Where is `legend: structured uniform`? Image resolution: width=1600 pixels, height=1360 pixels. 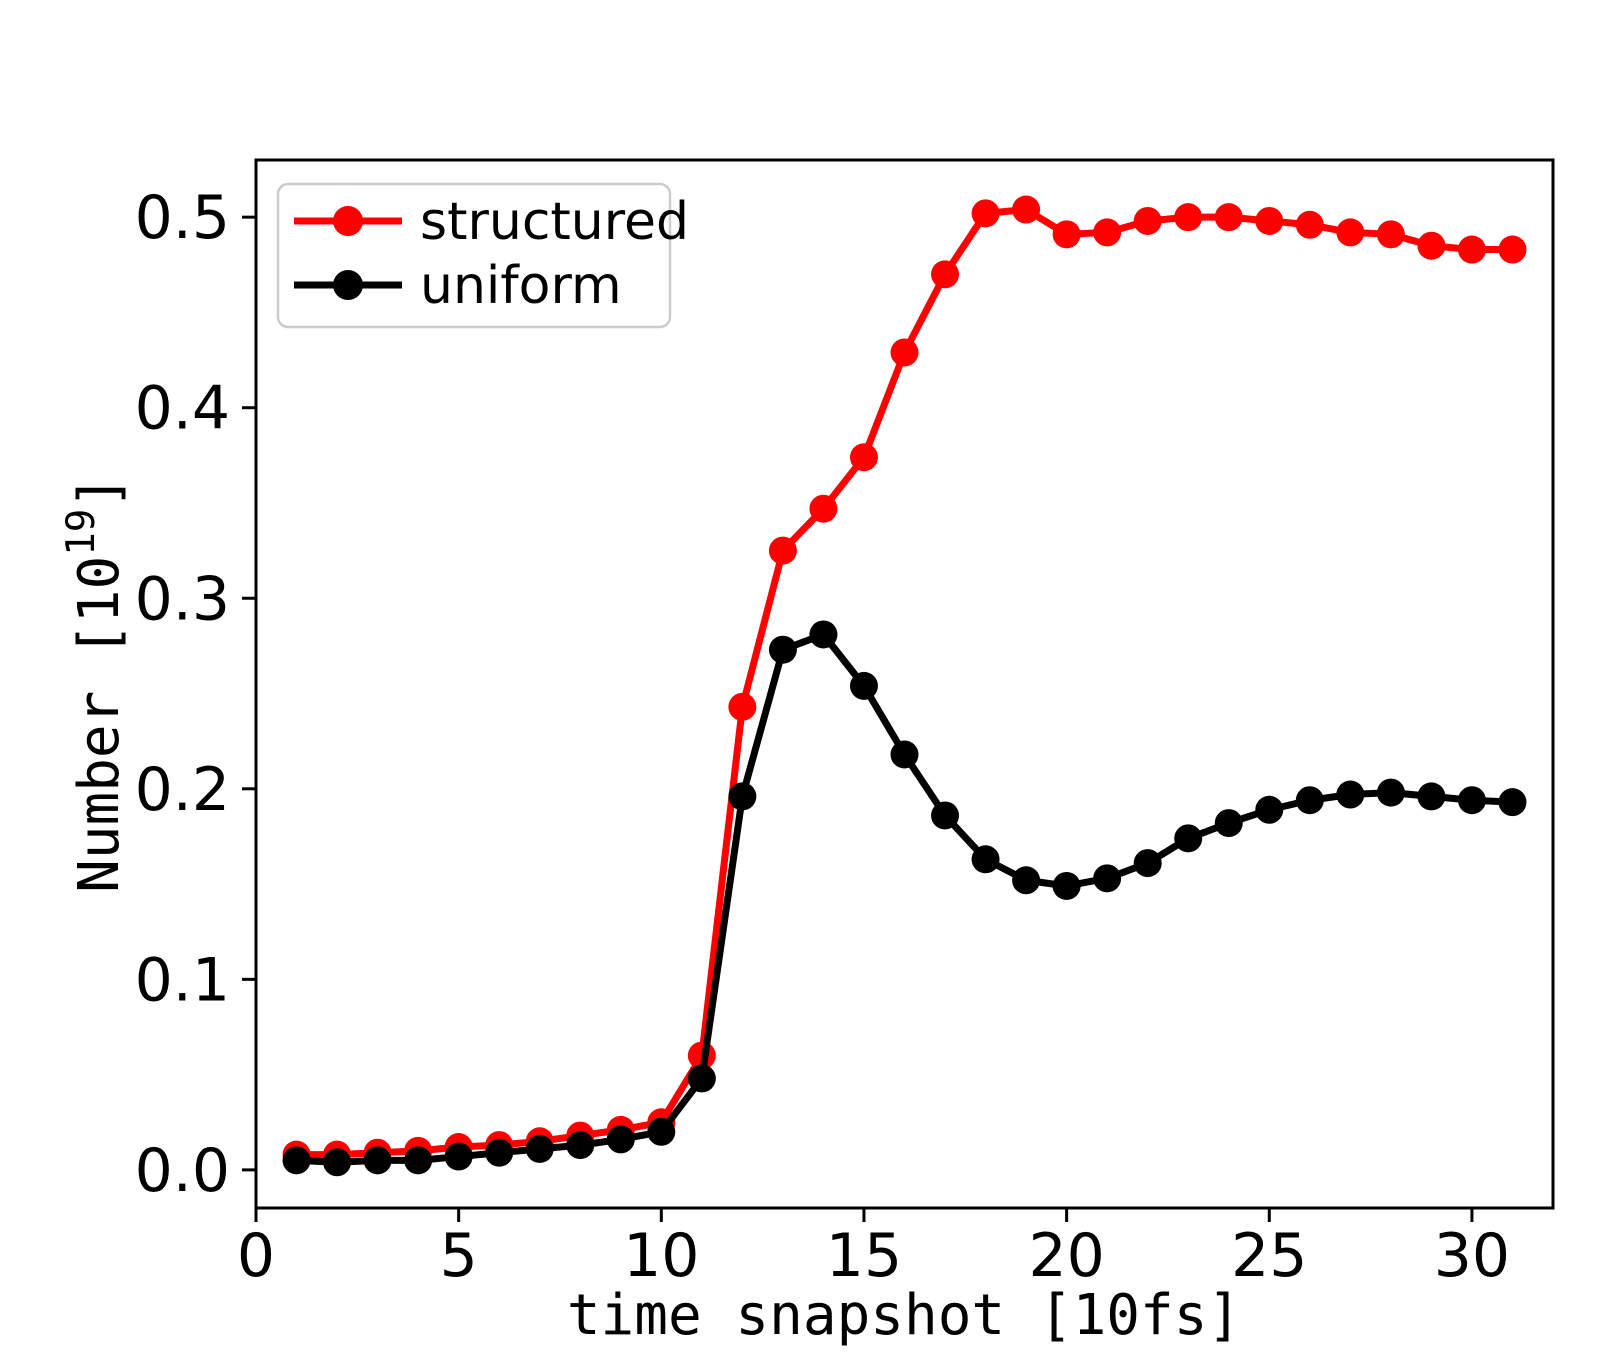
legend: structured uniform is located at coordinates (482, 255).